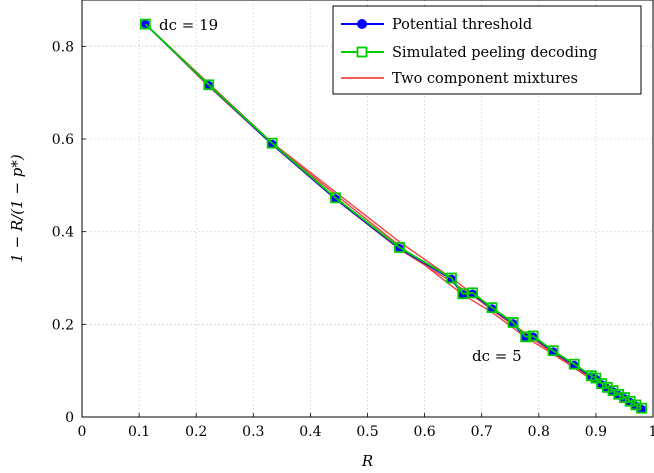 This screenshot has height=473, width=654. I want to click on x-axis-label: R, so click(367, 461).